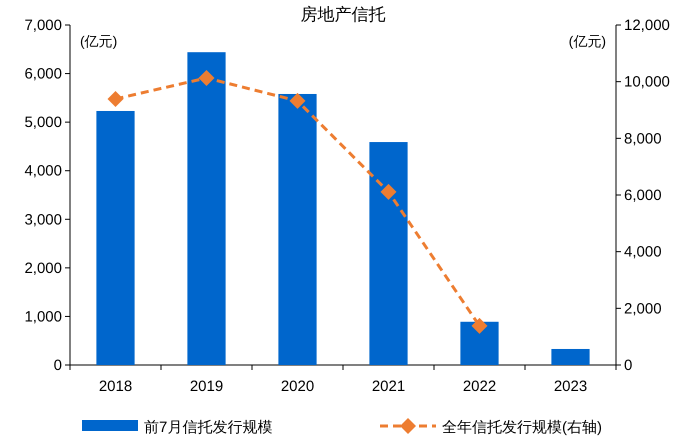  What do you see at coordinates (115, 386) in the screenshot?
I see `x-tick-label: 2018` at bounding box center [115, 386].